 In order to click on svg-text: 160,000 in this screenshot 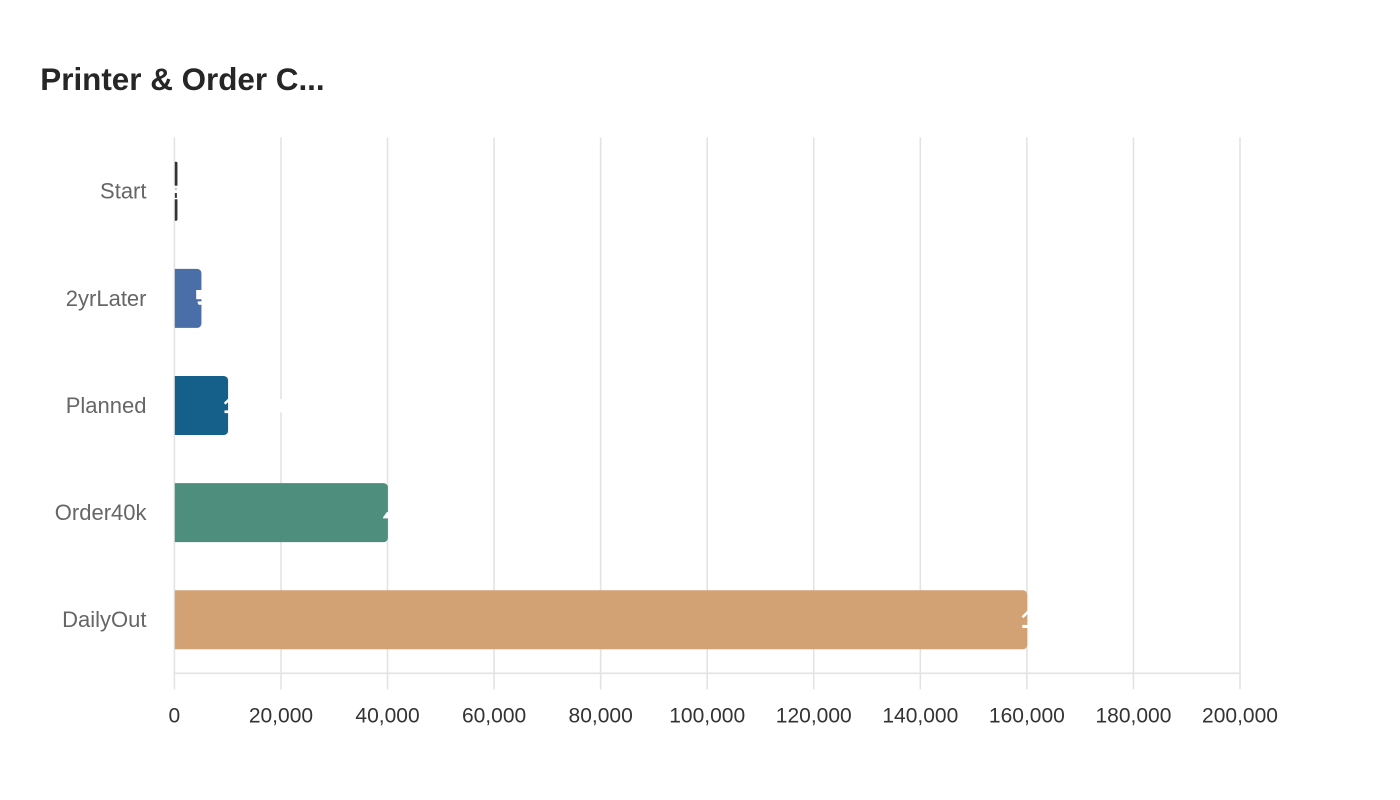, I will do `click(1027, 716)`.